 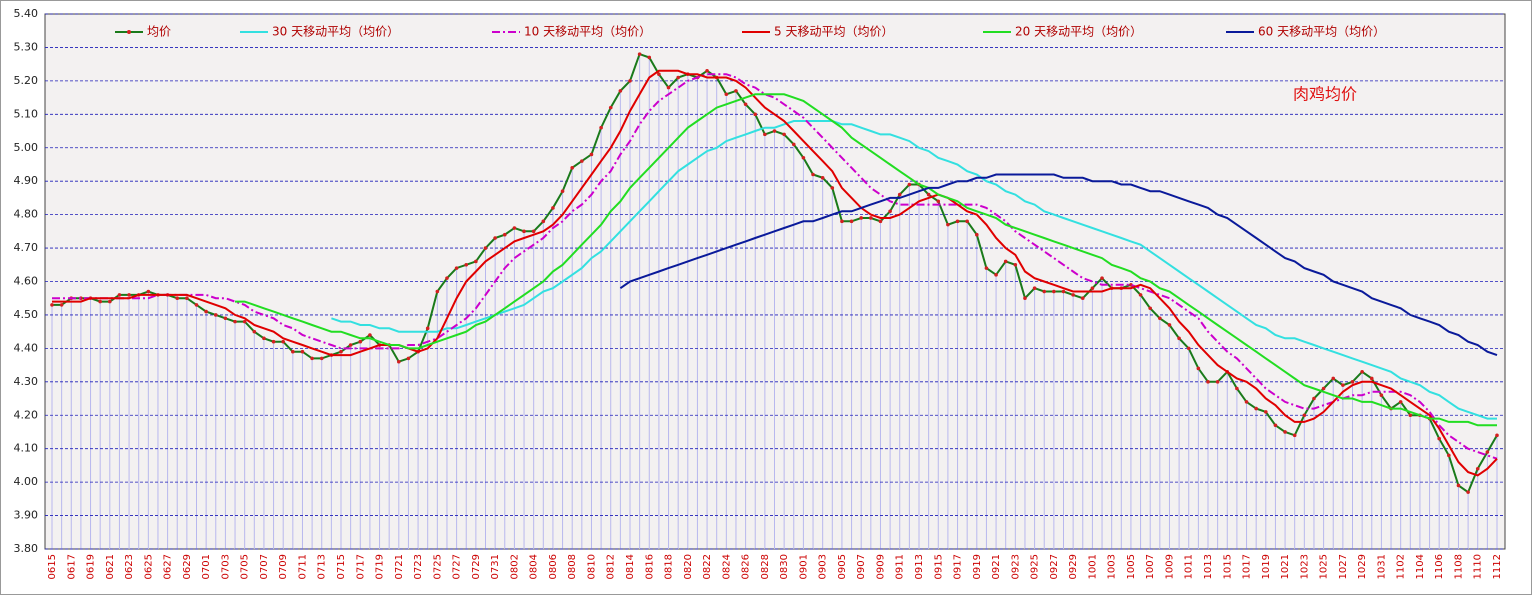 I want to click on x-tick-label: 1025, so click(x=1324, y=566).